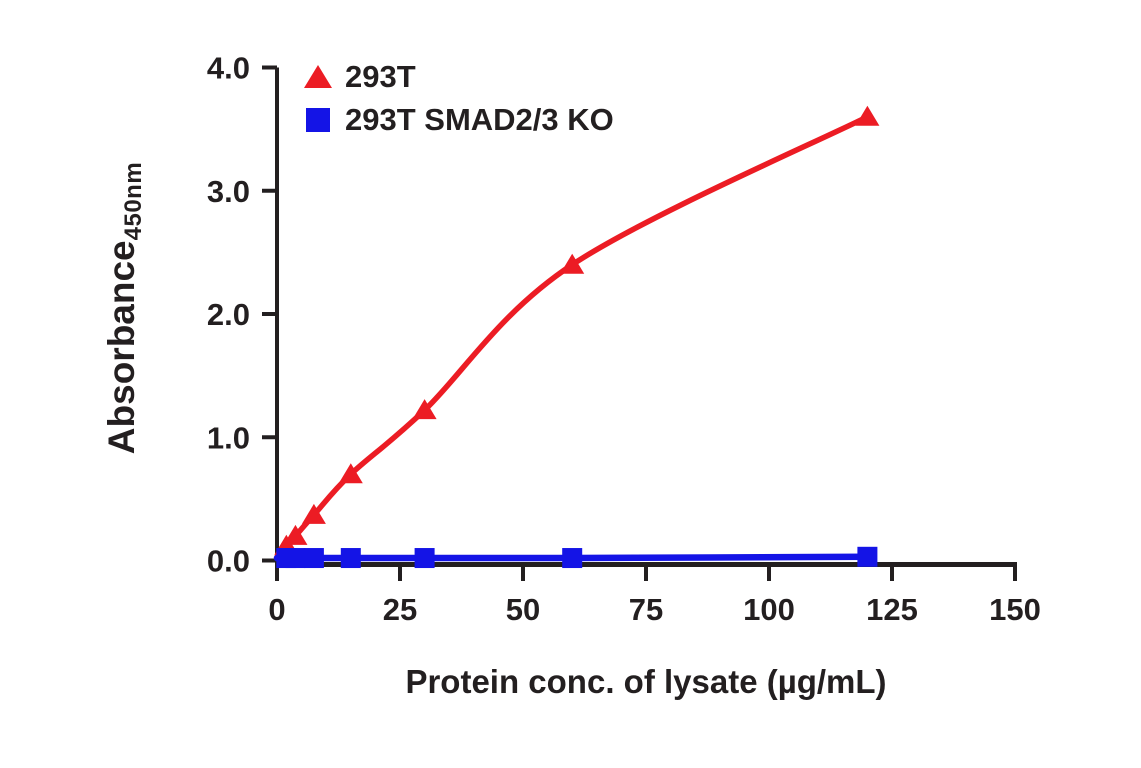 The image size is (1141, 768). Describe the element at coordinates (400, 609) in the screenshot. I see `x-axis-tick-label: 25` at that location.